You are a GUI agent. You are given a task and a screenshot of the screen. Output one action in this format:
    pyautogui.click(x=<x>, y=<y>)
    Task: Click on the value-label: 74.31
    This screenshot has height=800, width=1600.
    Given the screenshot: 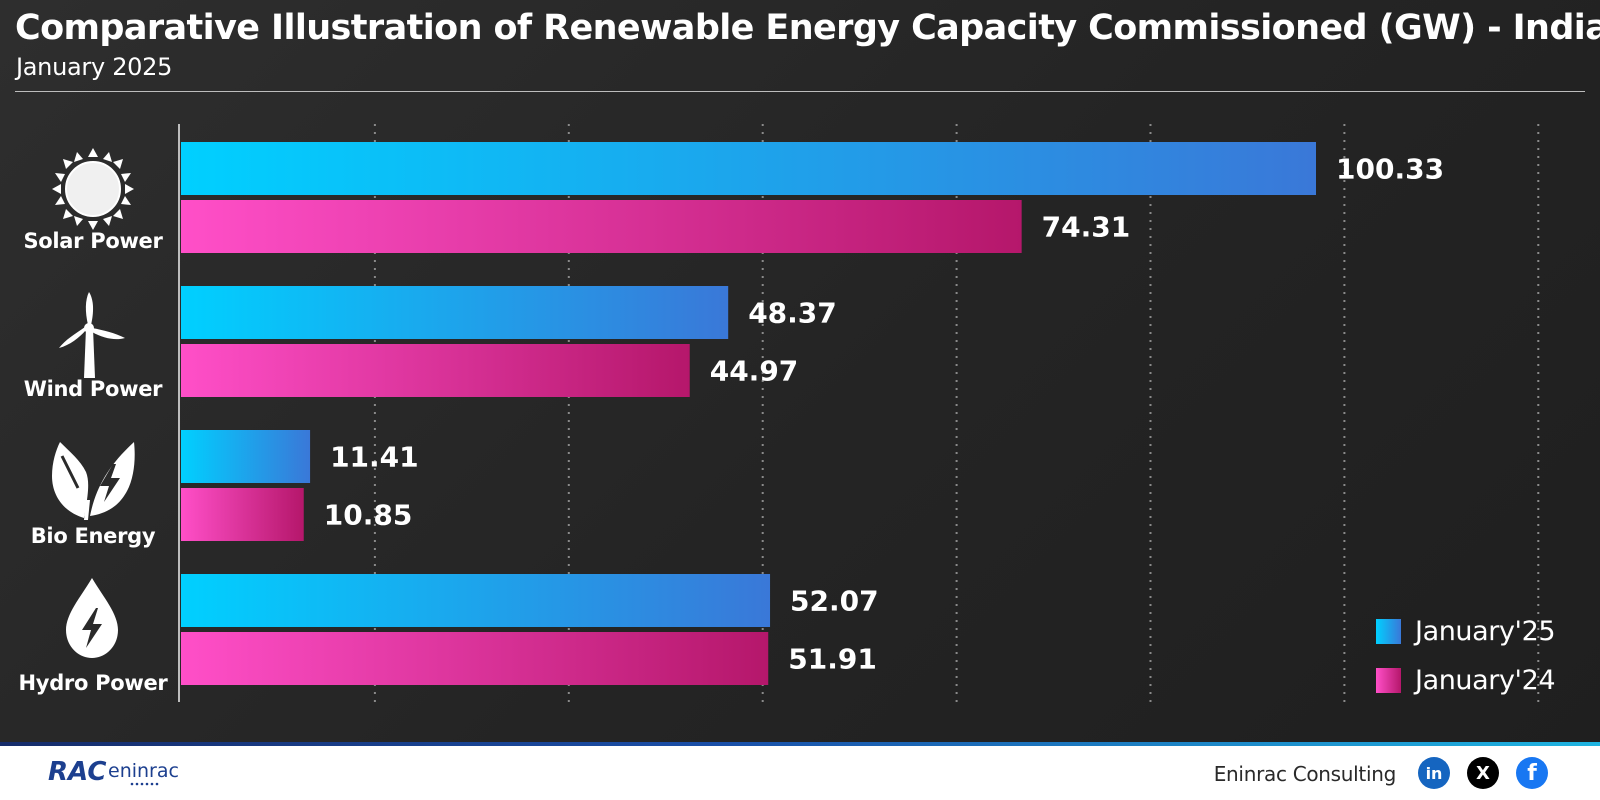 What is the action you would take?
    pyautogui.click(x=1086, y=227)
    